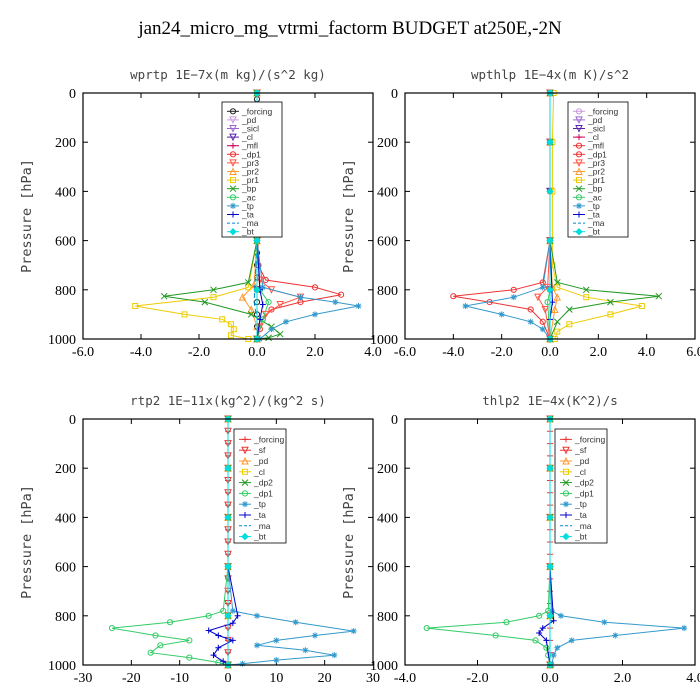 This screenshot has height=700, width=700. What do you see at coordinates (477, 678) in the screenshot?
I see `x-tick-label: -2.0` at bounding box center [477, 678].